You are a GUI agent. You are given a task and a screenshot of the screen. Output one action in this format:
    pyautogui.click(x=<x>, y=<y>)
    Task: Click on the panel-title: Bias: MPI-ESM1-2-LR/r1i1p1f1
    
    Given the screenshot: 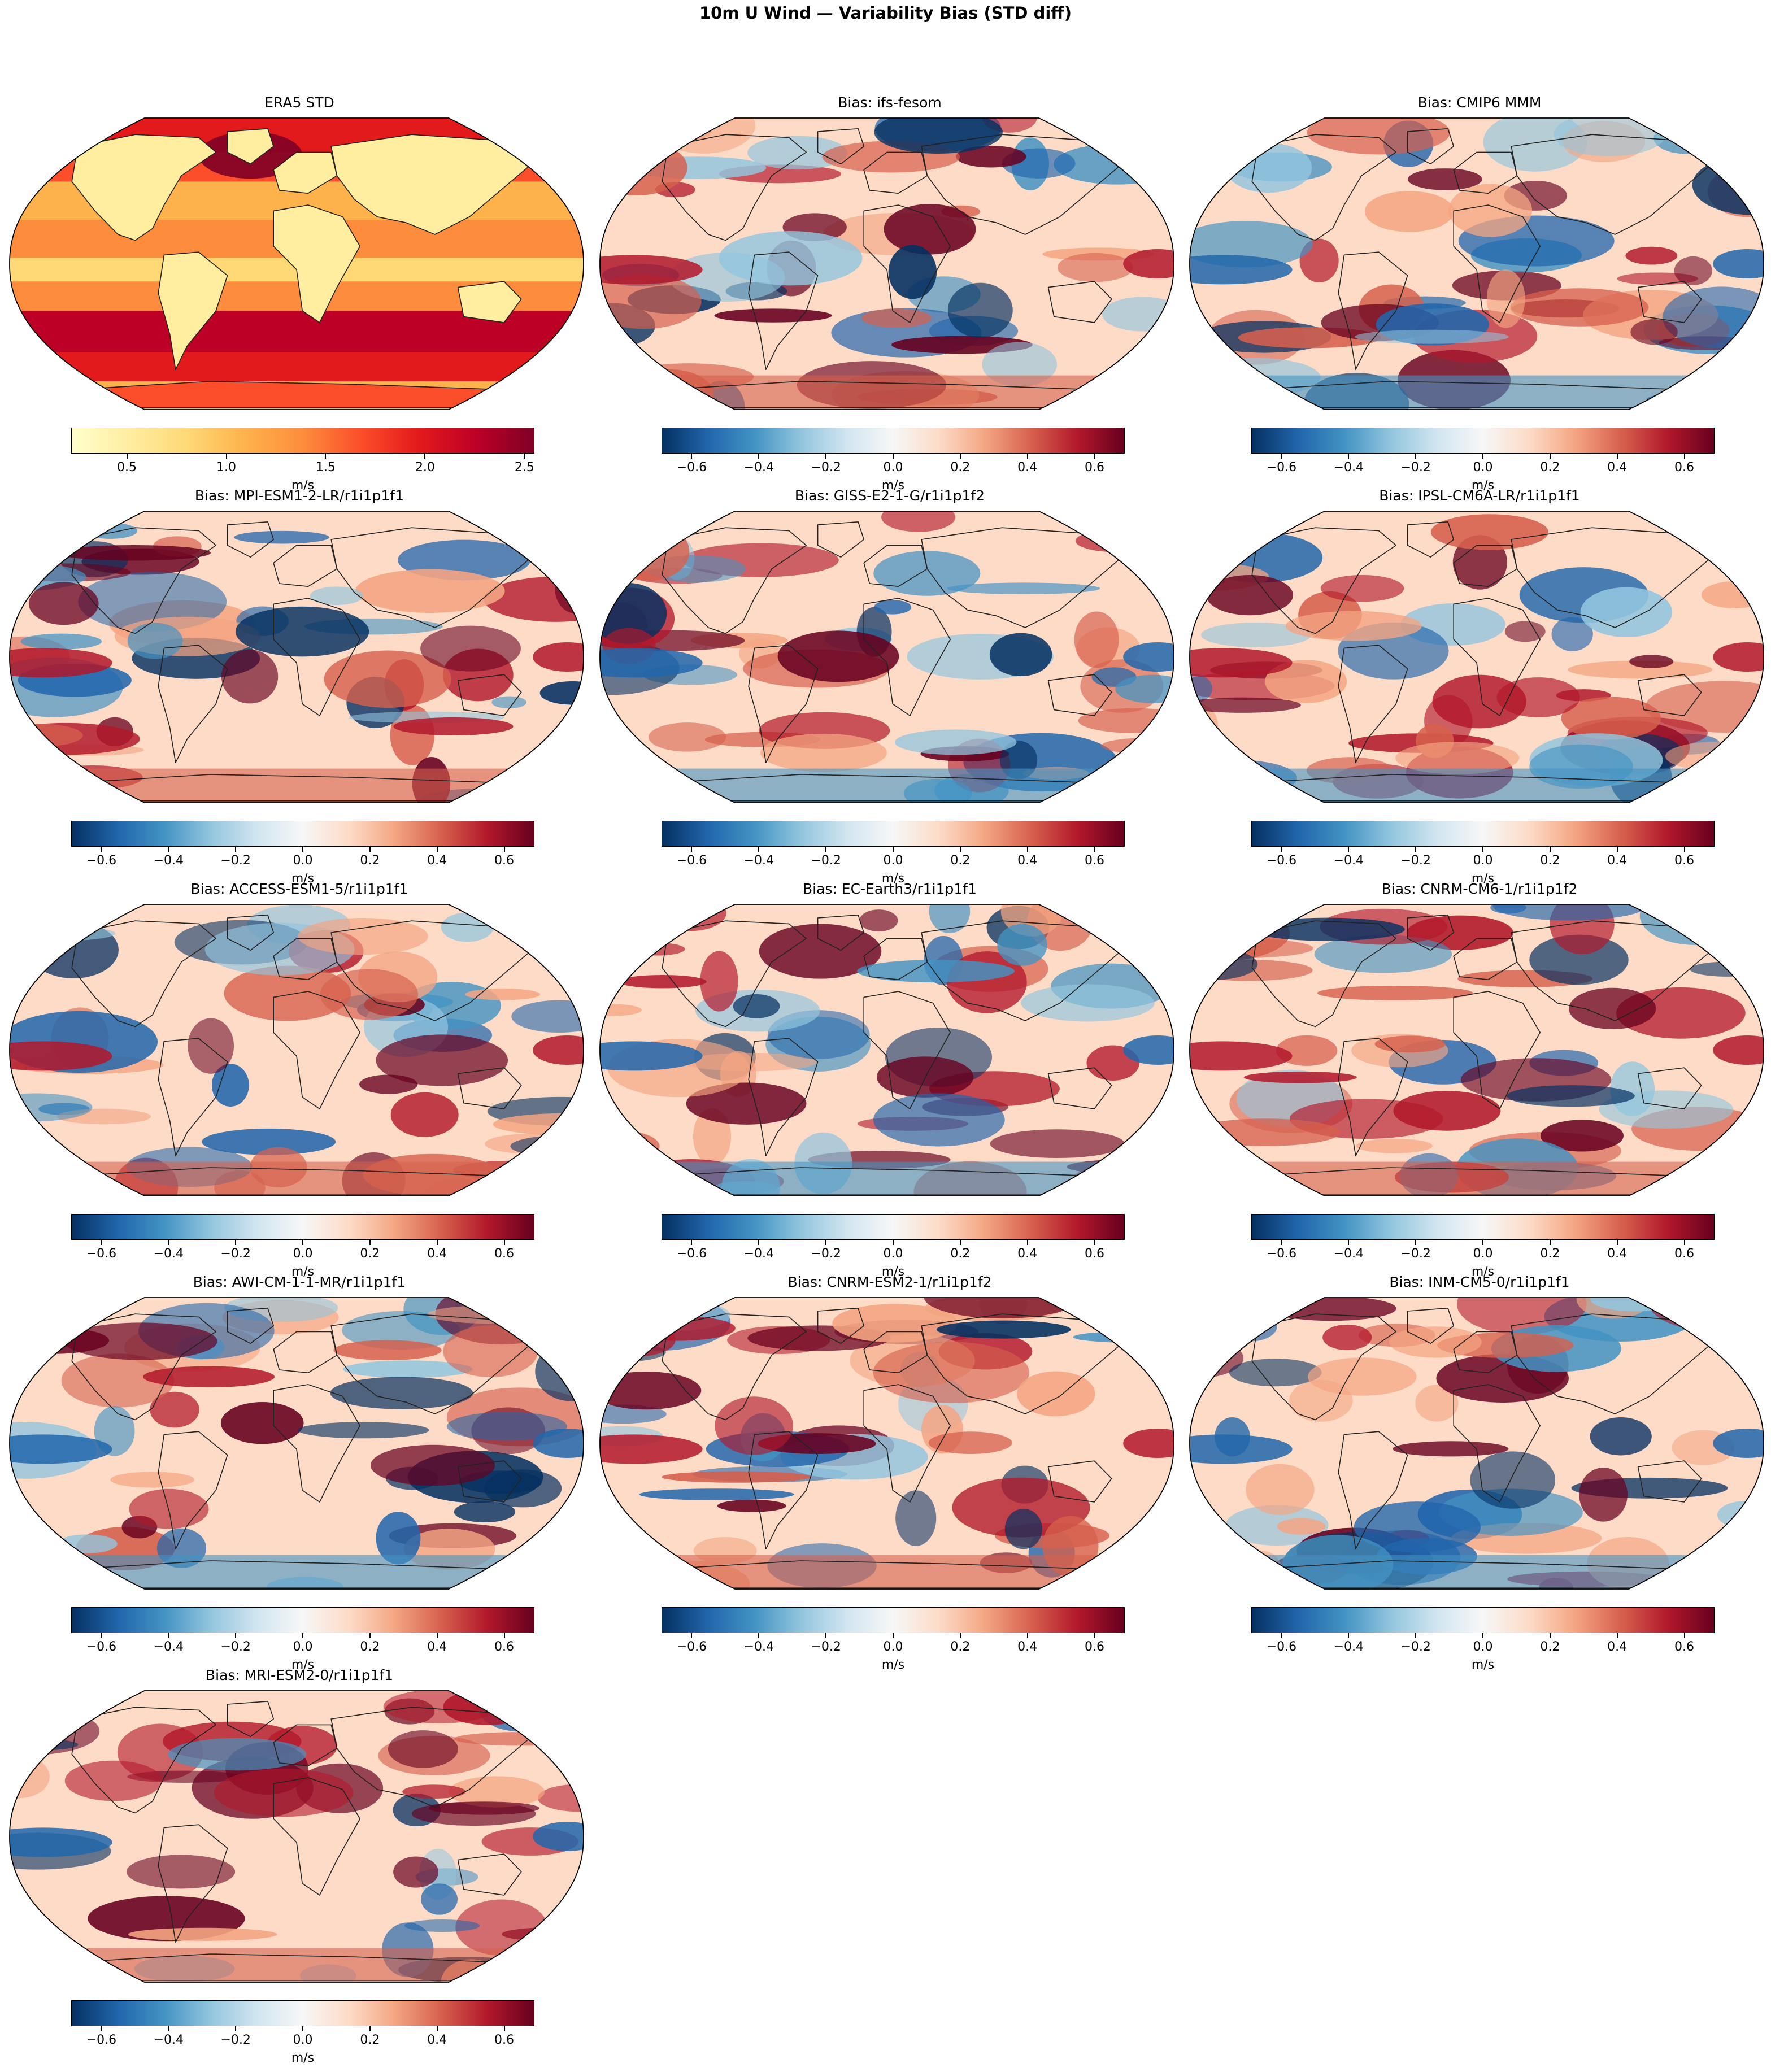 What is the action you would take?
    pyautogui.click(x=299, y=495)
    